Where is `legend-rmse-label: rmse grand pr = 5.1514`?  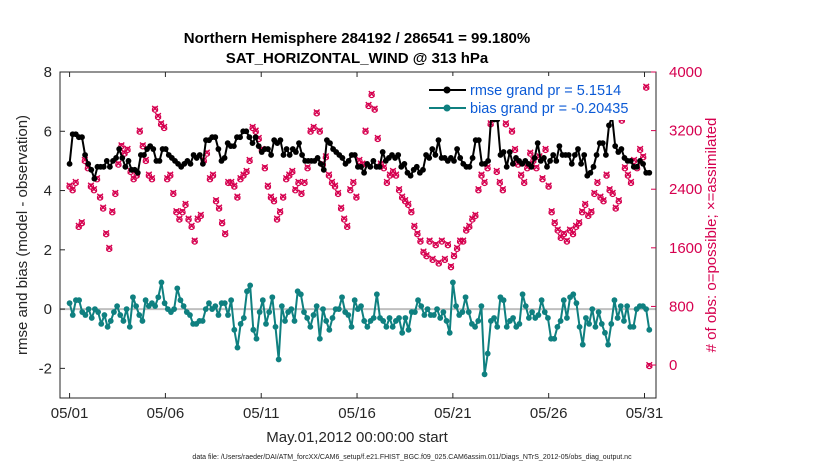
legend-rmse-label: rmse grand pr = 5.1514 is located at coordinates (545, 91).